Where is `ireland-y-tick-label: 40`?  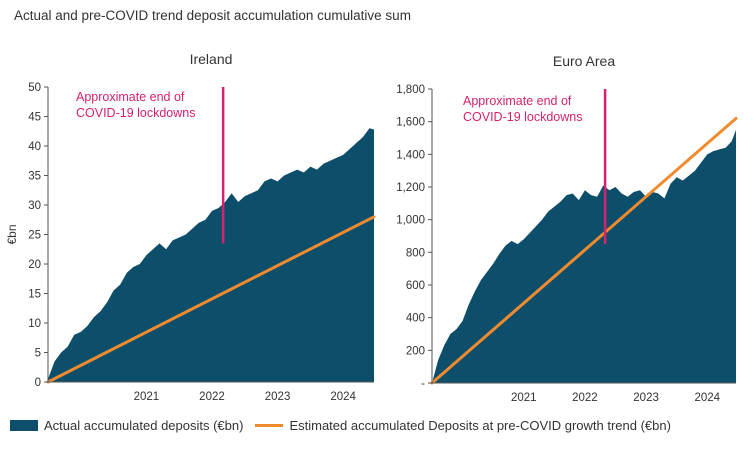
ireland-y-tick-label: 40 is located at coordinates (34, 147).